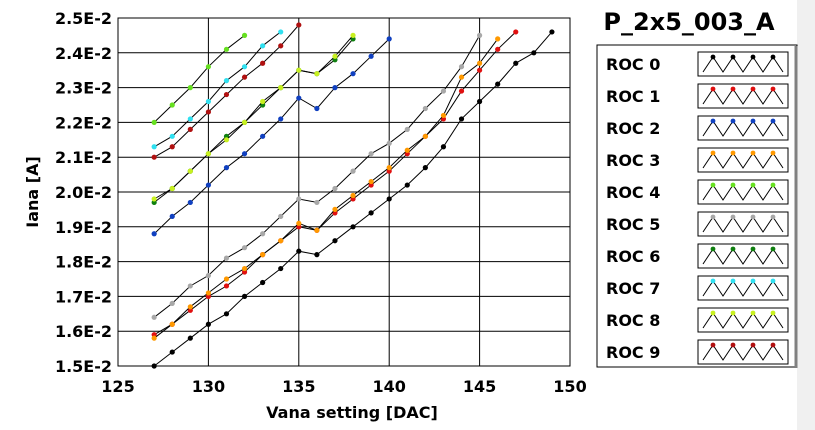 Image resolution: width=815 pixels, height=430 pixels. I want to click on legend-item: ROC 4, so click(697, 192).